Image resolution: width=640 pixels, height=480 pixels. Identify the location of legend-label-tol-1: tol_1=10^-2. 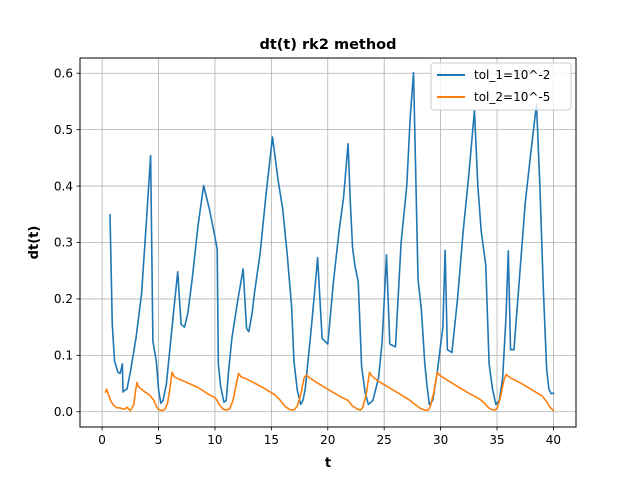
(512, 75).